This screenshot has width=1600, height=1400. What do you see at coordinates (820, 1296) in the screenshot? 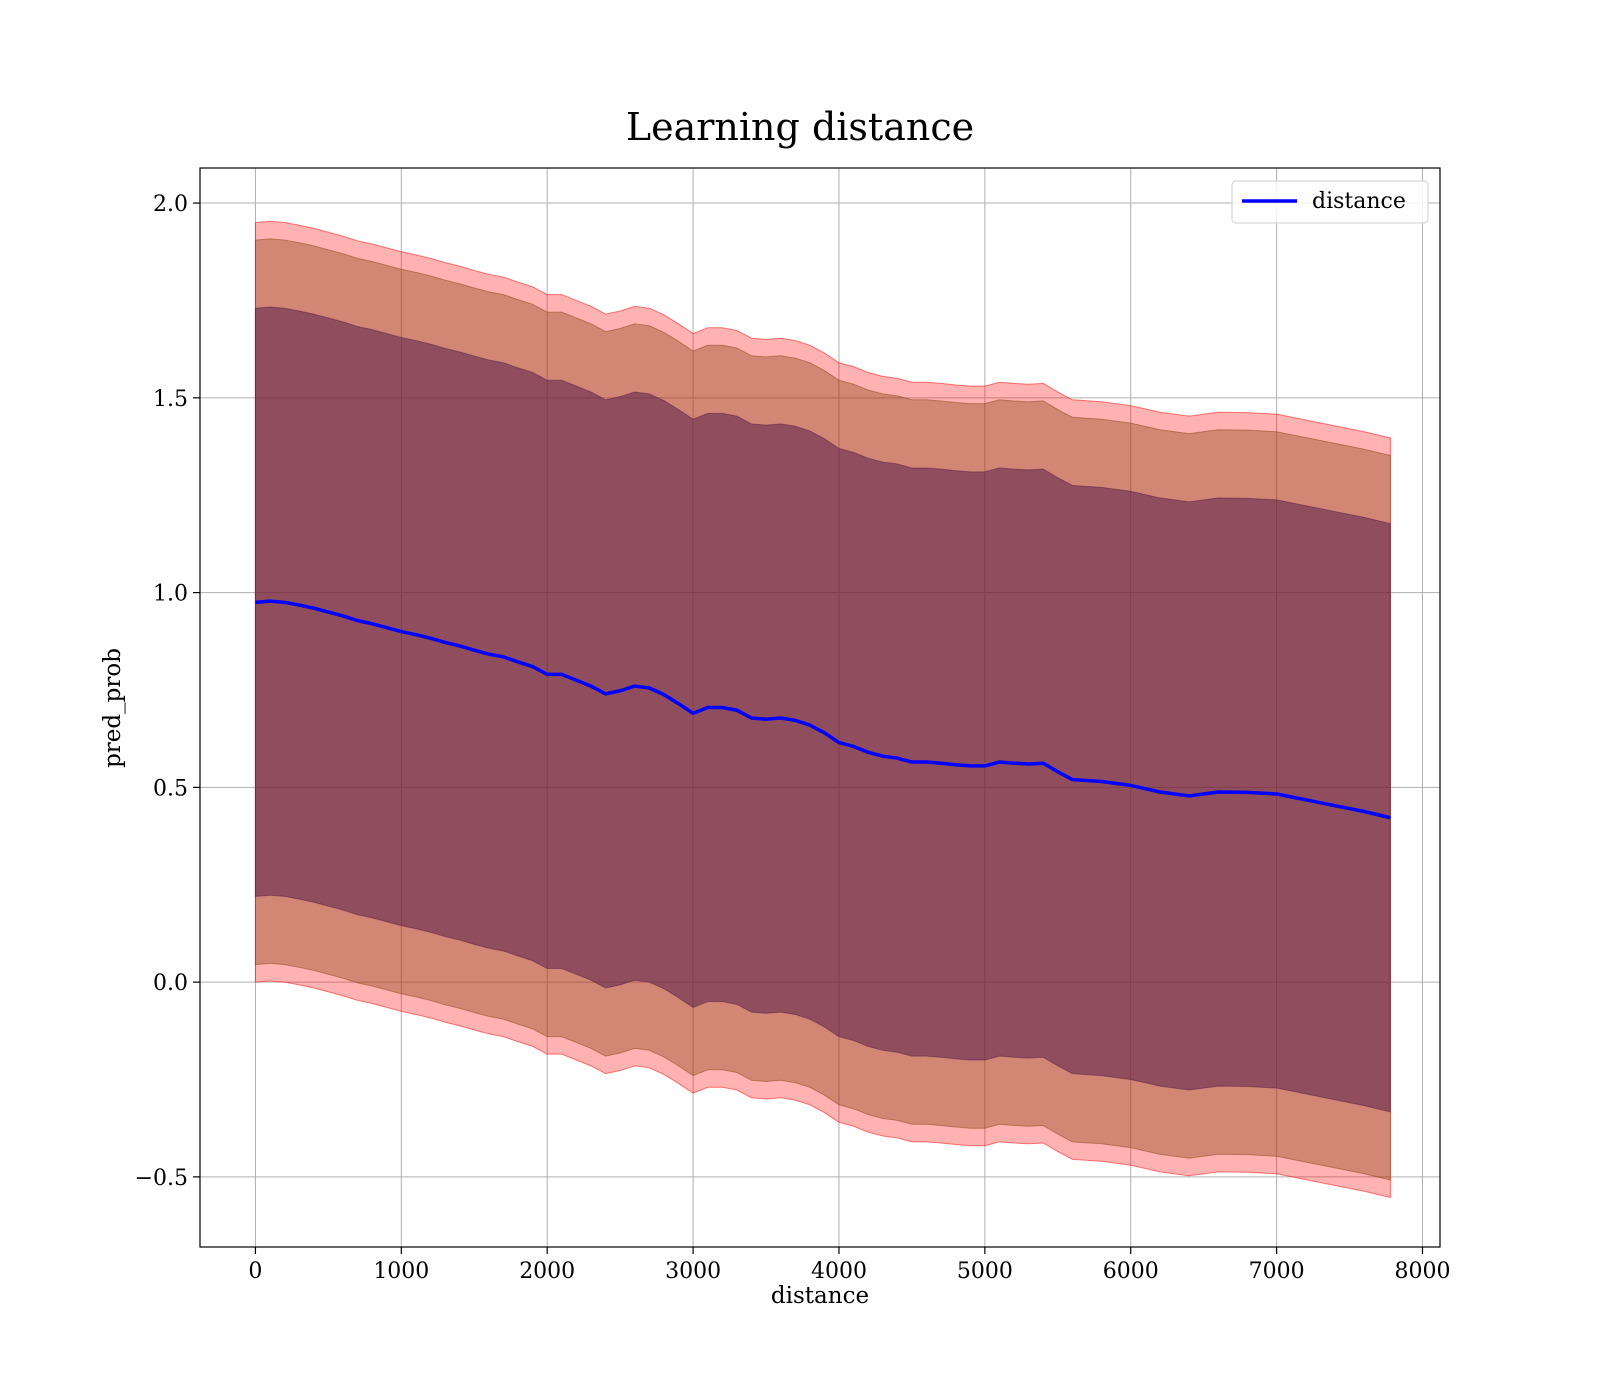
I see `x-axis-label: distance` at bounding box center [820, 1296].